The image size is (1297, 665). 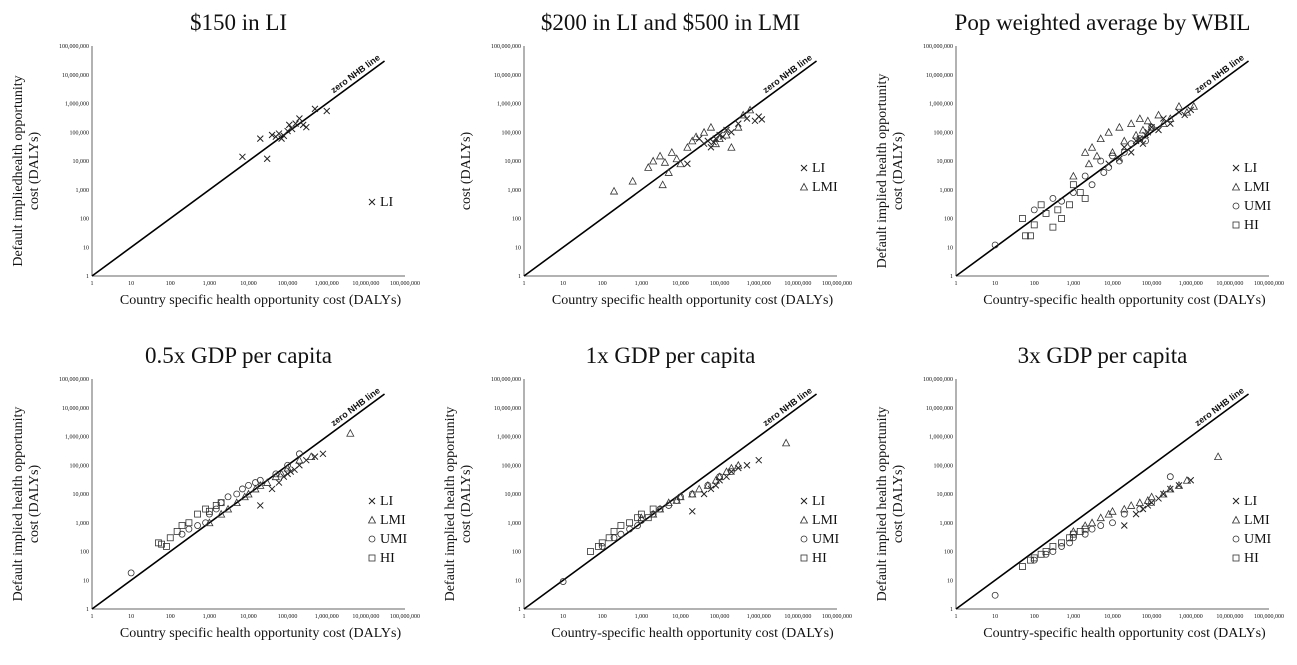 I want to click on y-tick-label: 10,000, so click(x=945, y=495).